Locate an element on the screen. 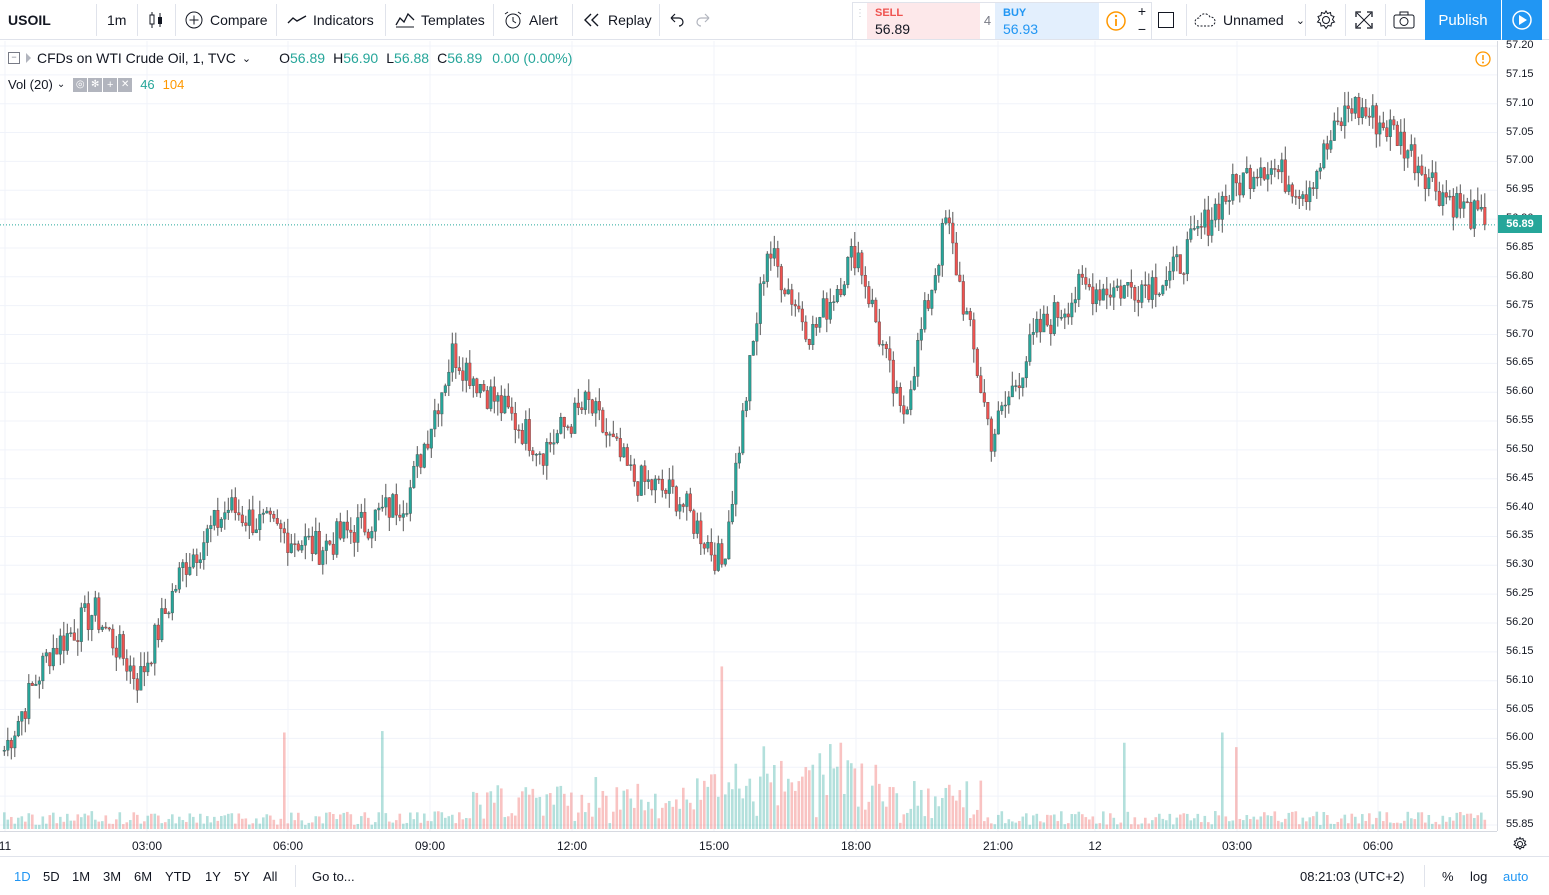  templates-button: Templates is located at coordinates (440, 20).